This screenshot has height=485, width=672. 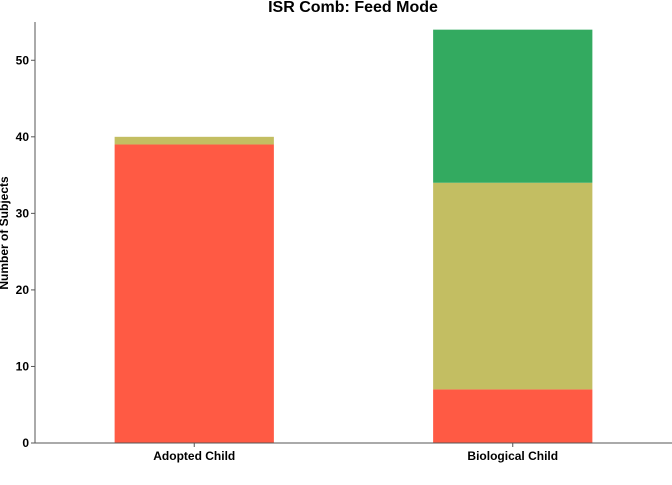 I want to click on chart-title: ISR Comb: Feed Mode, so click(x=353, y=8).